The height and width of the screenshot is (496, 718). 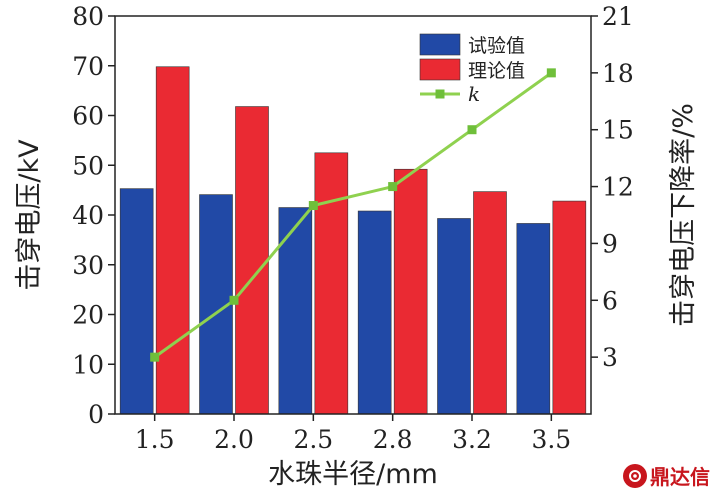 What do you see at coordinates (393, 439) in the screenshot?
I see `x-tick-label: 2.8` at bounding box center [393, 439].